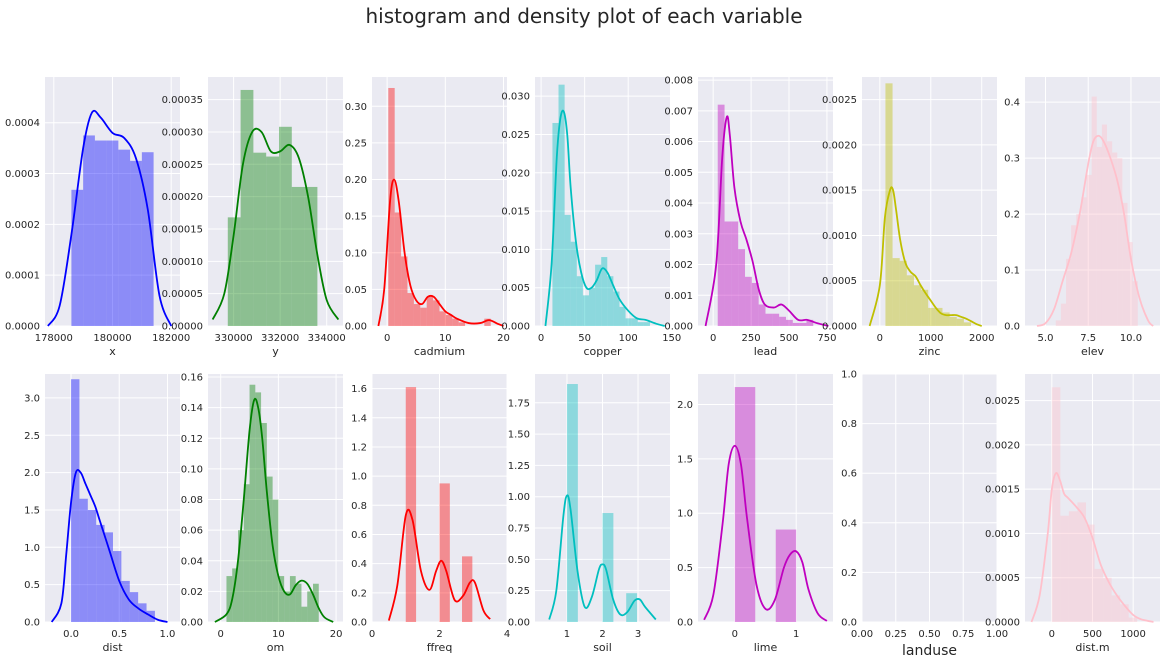 The width and height of the screenshot is (1168, 663). What do you see at coordinates (849, 474) in the screenshot?
I see `y-tick-label: 0.6` at bounding box center [849, 474].